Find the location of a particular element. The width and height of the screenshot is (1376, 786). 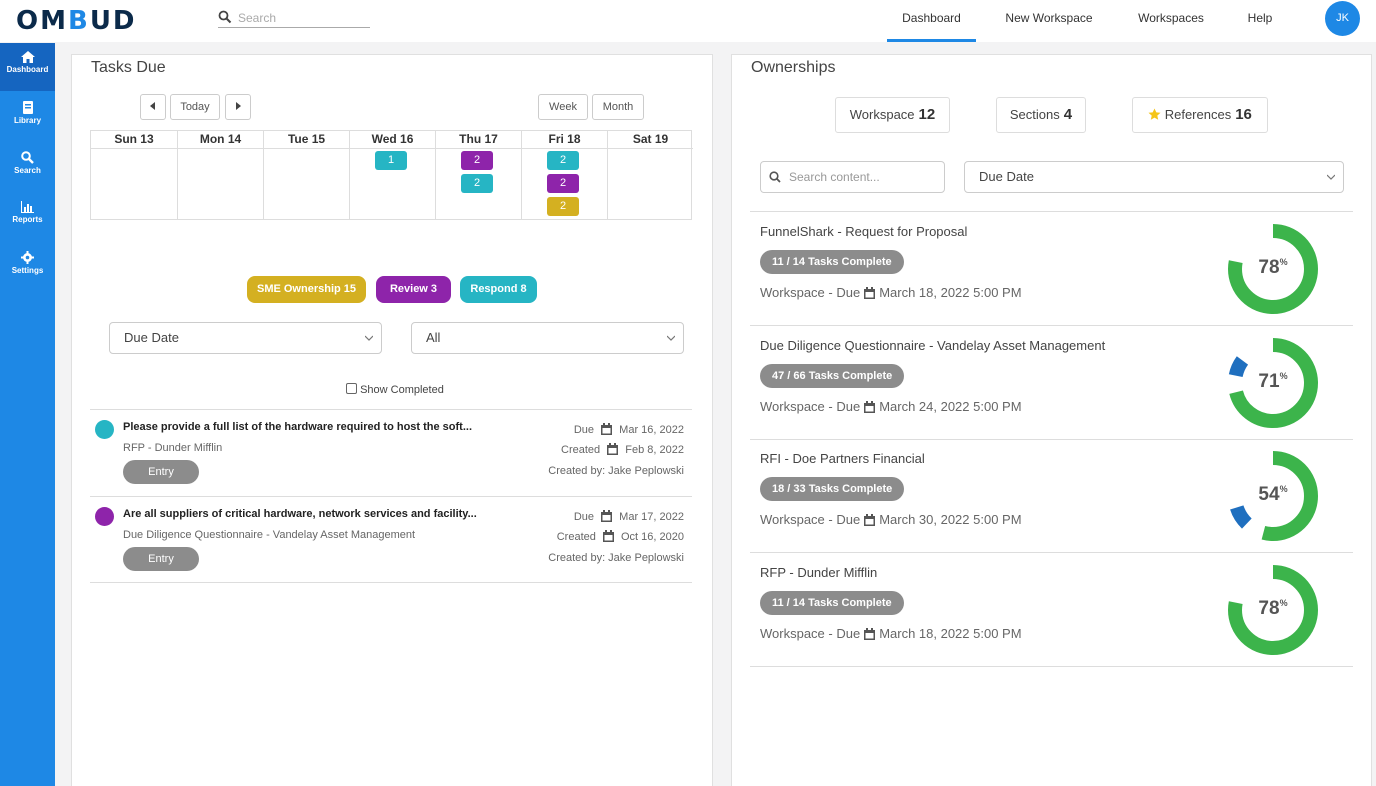

sidebar-item-search: Search is located at coordinates (27, 167).